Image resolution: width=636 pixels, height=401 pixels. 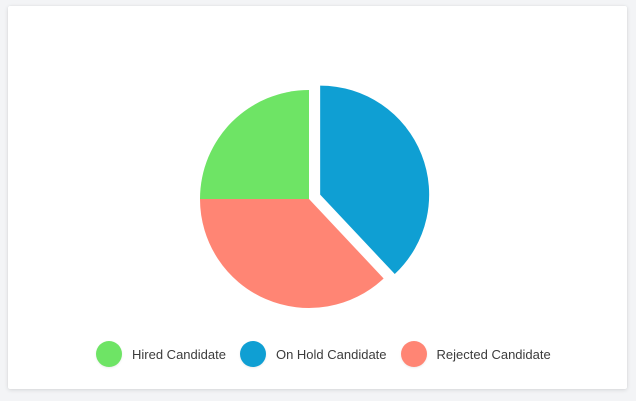 I want to click on legend-item-on-hold: On Hold Candidate, so click(x=313, y=354).